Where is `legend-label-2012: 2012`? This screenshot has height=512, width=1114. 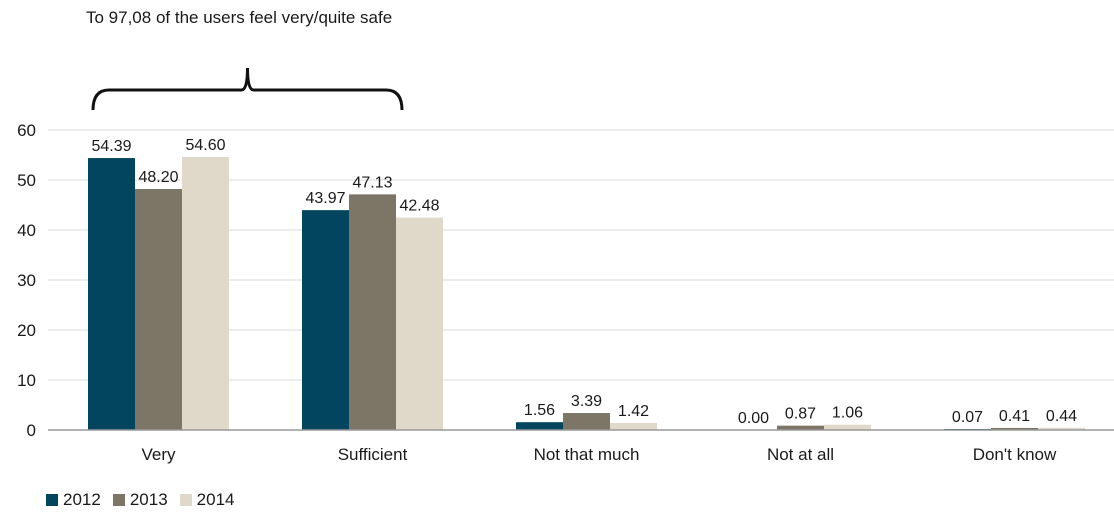
legend-label-2012: 2012 is located at coordinates (82, 499).